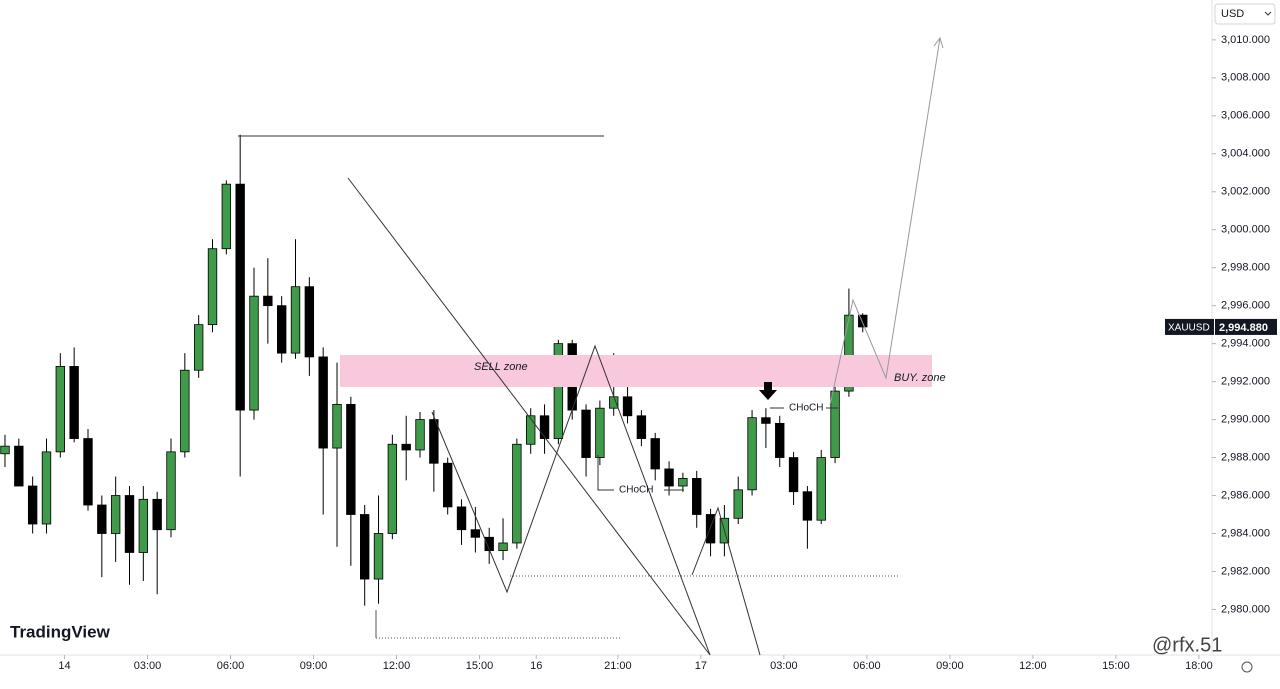  What do you see at coordinates (1245, 40) in the screenshot?
I see `y-tick-label: 3,010.000` at bounding box center [1245, 40].